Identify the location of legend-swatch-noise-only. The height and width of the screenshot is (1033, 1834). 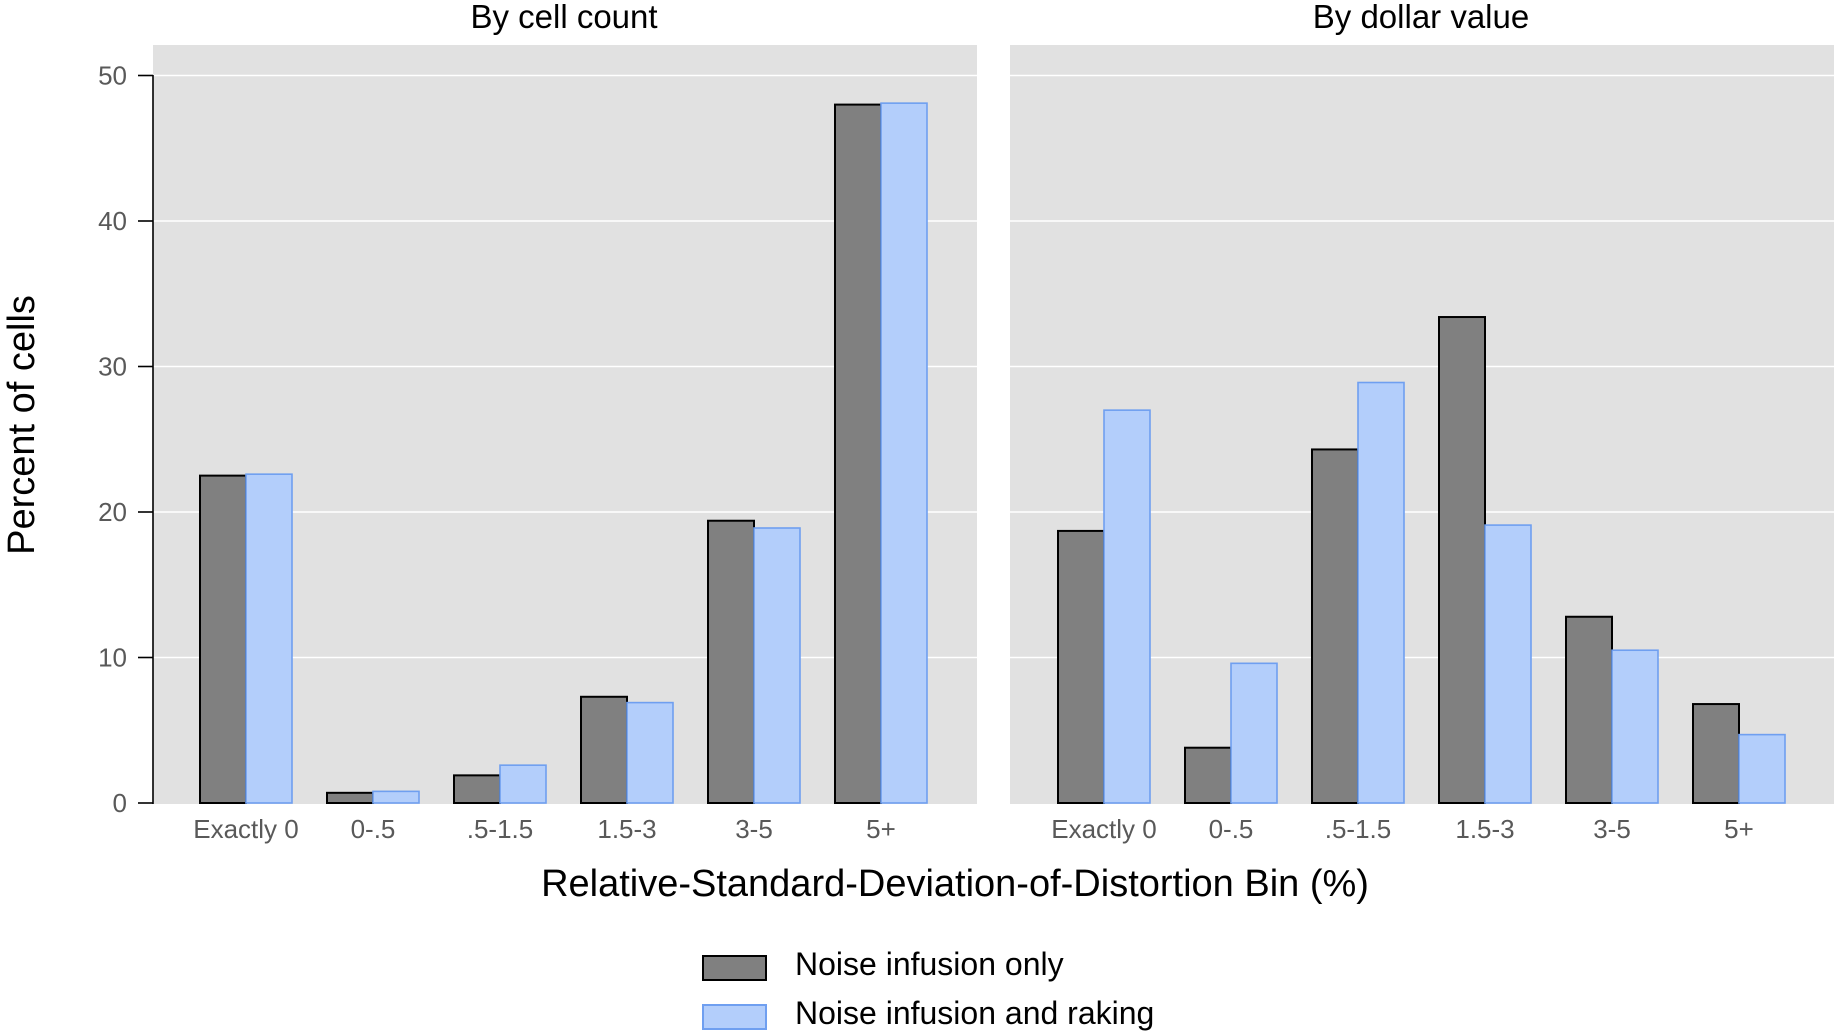
(734, 968).